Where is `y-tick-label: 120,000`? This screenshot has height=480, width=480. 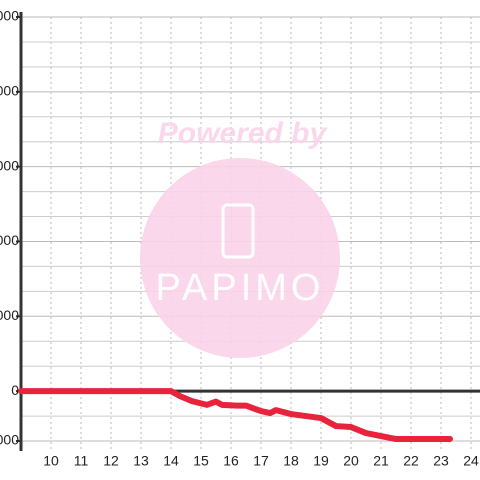 y-tick-label: 120,000 is located at coordinates (9, 91).